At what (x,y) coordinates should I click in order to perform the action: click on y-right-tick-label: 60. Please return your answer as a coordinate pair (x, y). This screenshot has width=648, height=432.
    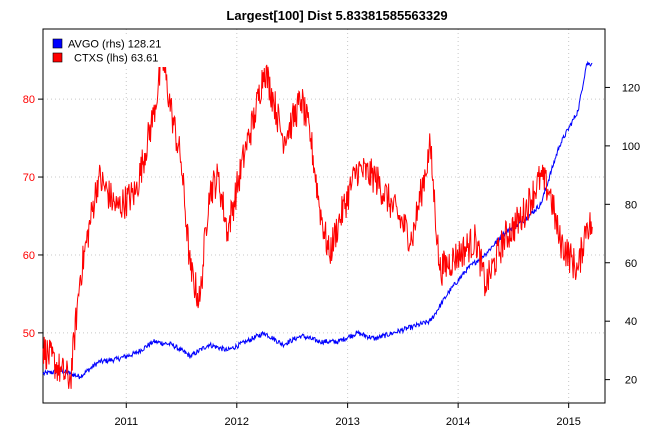
    Looking at the image, I should click on (631, 264).